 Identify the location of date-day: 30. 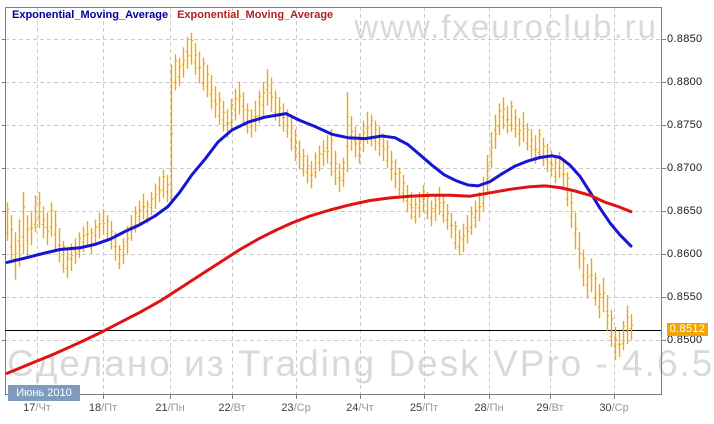
(605, 408).